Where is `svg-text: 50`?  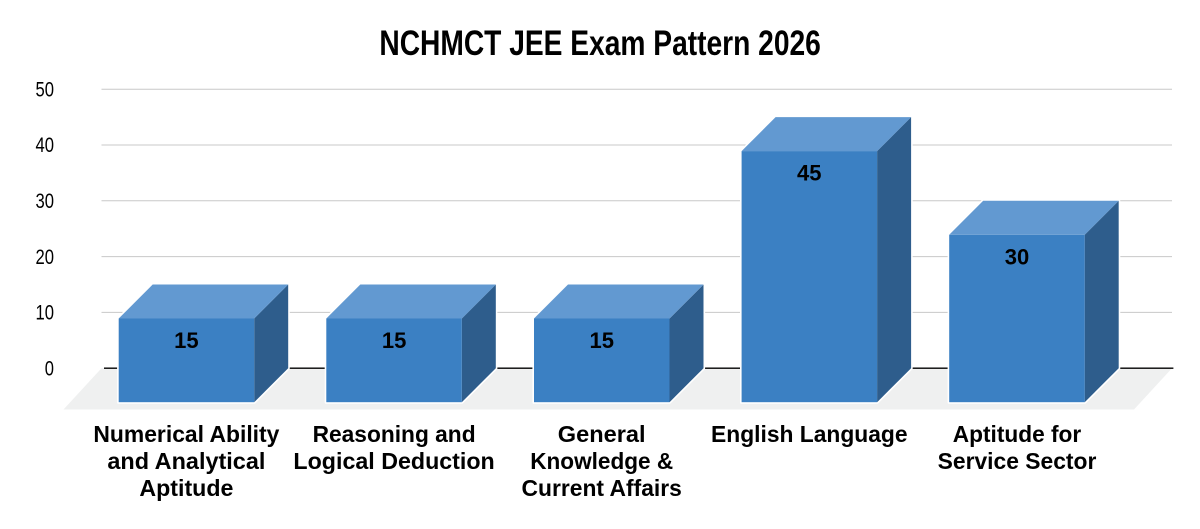
svg-text: 50 is located at coordinates (45, 89).